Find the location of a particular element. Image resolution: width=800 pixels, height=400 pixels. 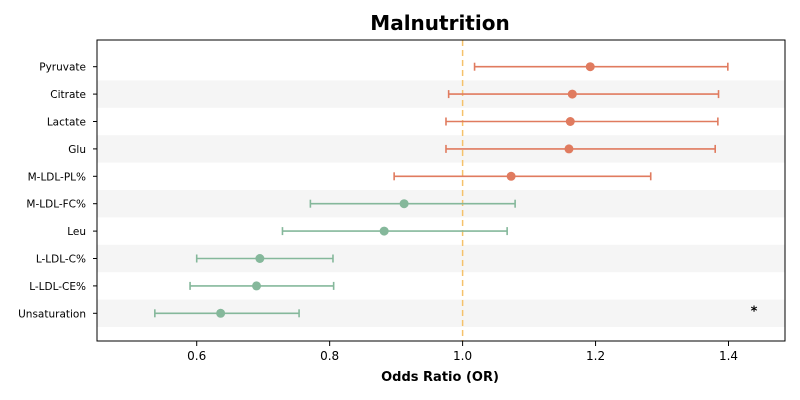

significance-marker: * is located at coordinates (754, 311).